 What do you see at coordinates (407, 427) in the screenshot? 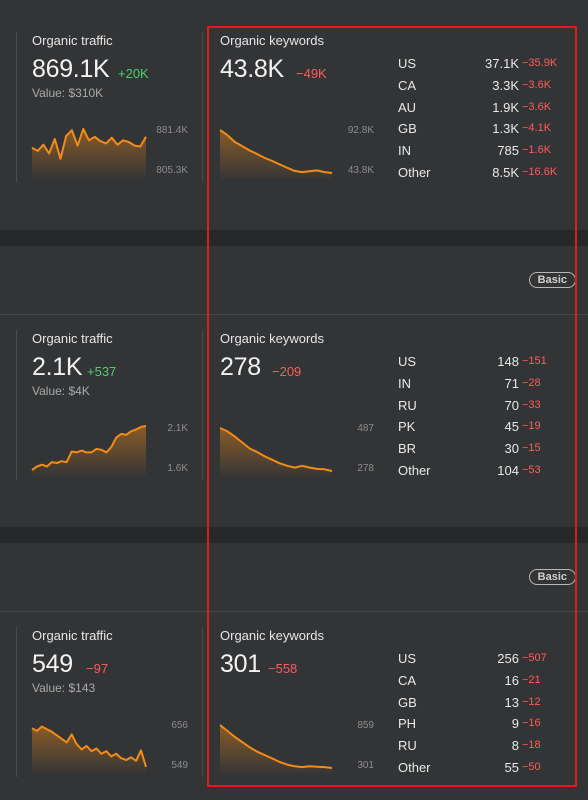
I see `country-code: PK` at bounding box center [407, 427].